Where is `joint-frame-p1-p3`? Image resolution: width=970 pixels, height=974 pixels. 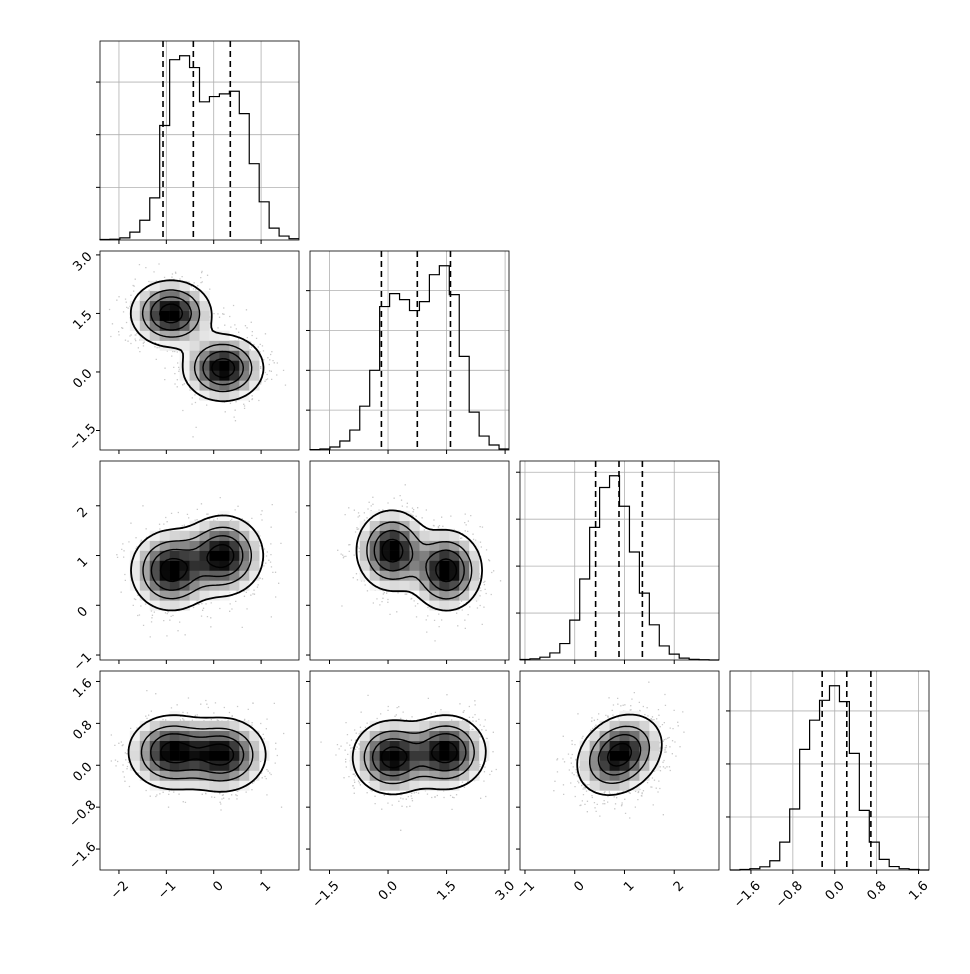
joint-frame-p1-p3 is located at coordinates (409, 770).